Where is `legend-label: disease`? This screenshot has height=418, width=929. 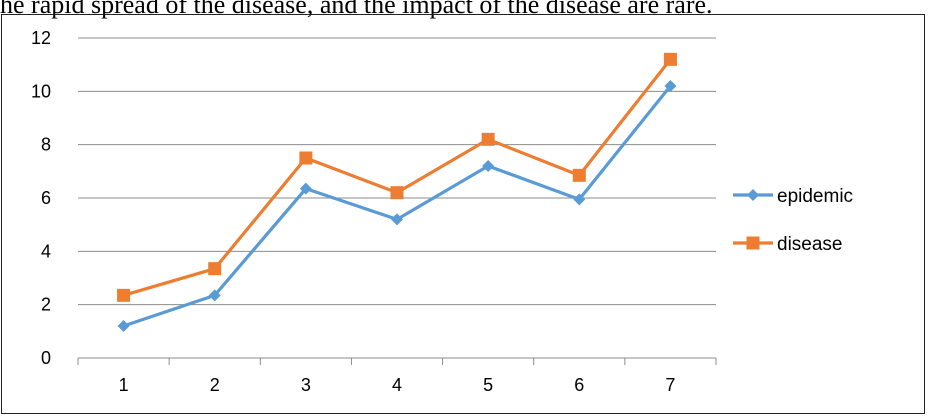 legend-label: disease is located at coordinates (810, 244).